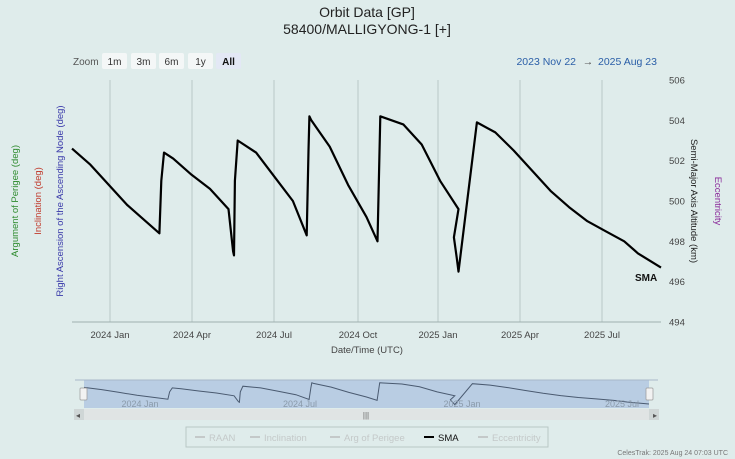 The width and height of the screenshot is (735, 459). I want to click on navigator-tick-label: 2025 Jan, so click(461, 404).